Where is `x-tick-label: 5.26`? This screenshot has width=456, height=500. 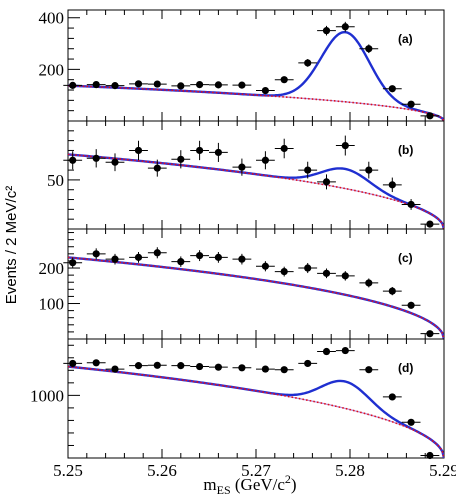 x-tick-label: 5.26 is located at coordinates (162, 470).